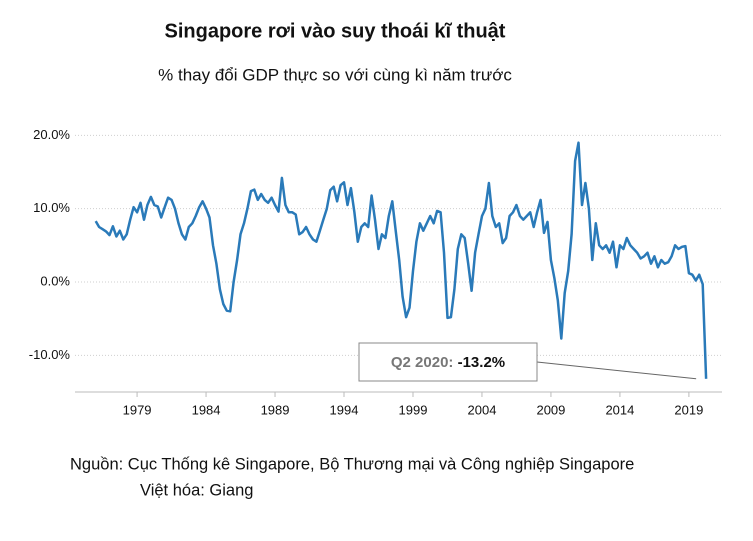 This screenshot has width=753, height=541. I want to click on y-tick-label: 10.0%, so click(51, 207).